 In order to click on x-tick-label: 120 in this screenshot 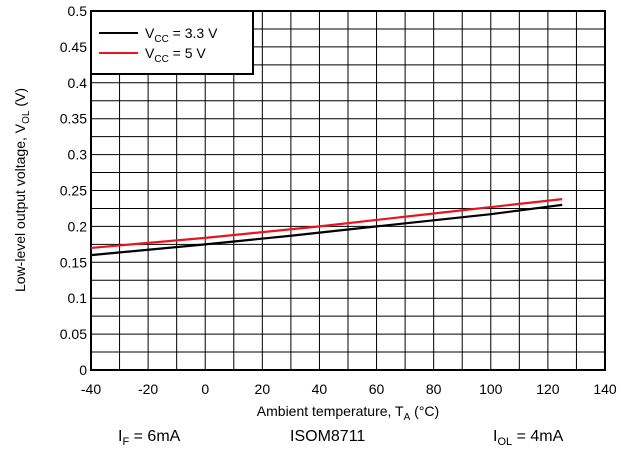, I will do `click(548, 389)`.